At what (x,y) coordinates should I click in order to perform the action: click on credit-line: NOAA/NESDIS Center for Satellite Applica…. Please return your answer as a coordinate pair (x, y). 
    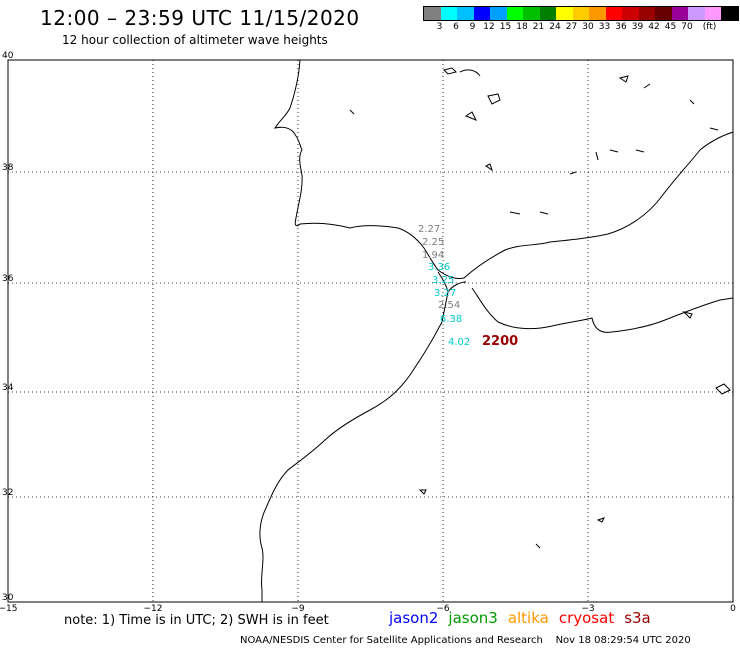
    Looking at the image, I should click on (465, 640).